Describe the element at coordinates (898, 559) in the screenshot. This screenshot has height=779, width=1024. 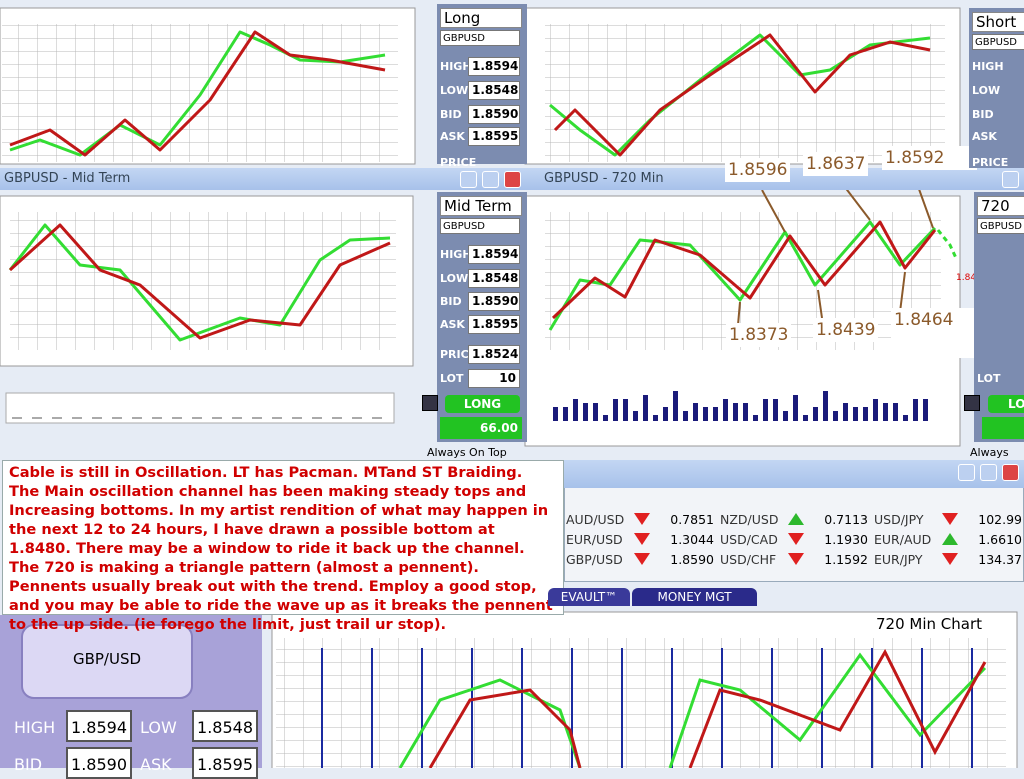
I see `pair: EUR/JPY` at that location.